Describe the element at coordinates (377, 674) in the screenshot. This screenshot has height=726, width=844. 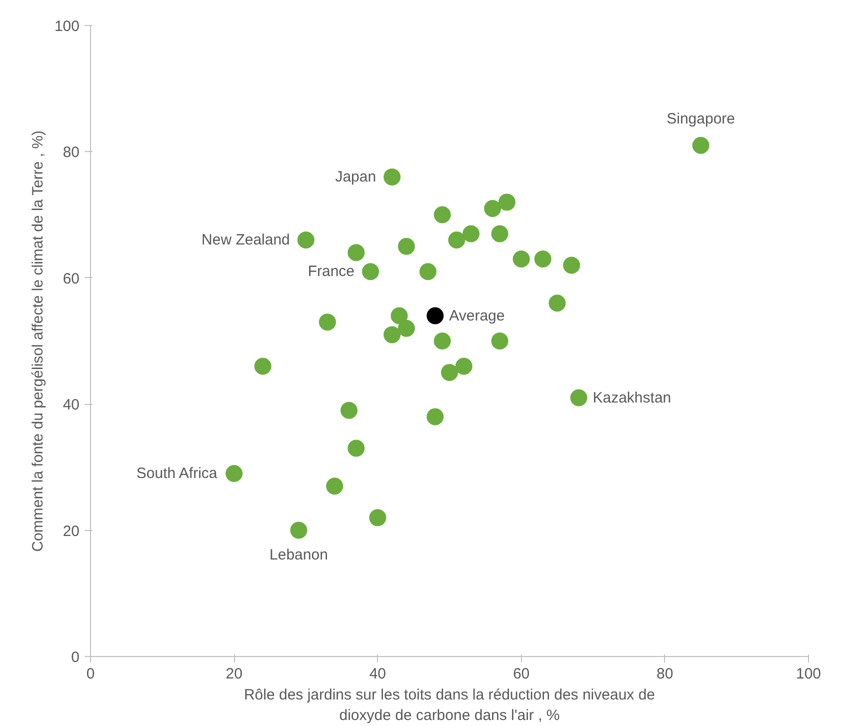
I see `x-tick-label: 40` at that location.